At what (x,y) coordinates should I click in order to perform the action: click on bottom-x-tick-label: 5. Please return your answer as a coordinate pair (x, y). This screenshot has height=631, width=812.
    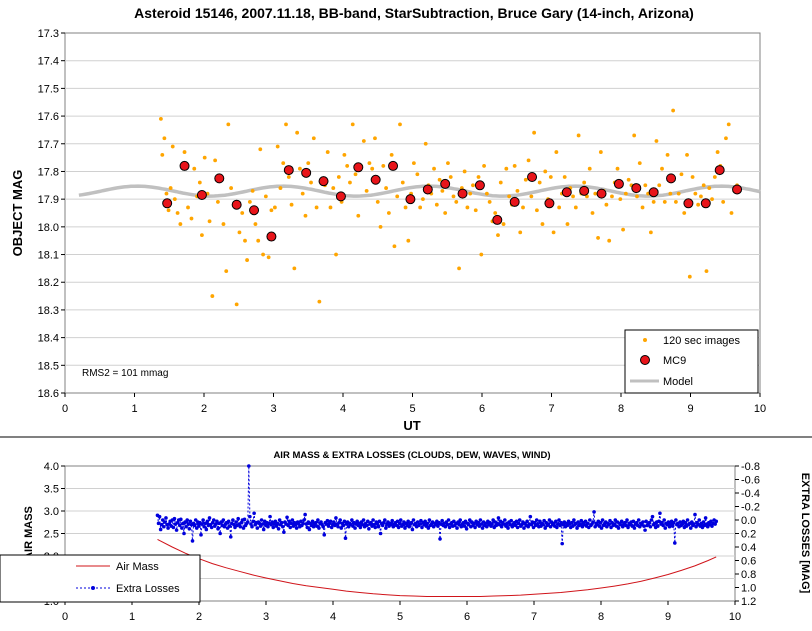
    Looking at the image, I should click on (400, 617).